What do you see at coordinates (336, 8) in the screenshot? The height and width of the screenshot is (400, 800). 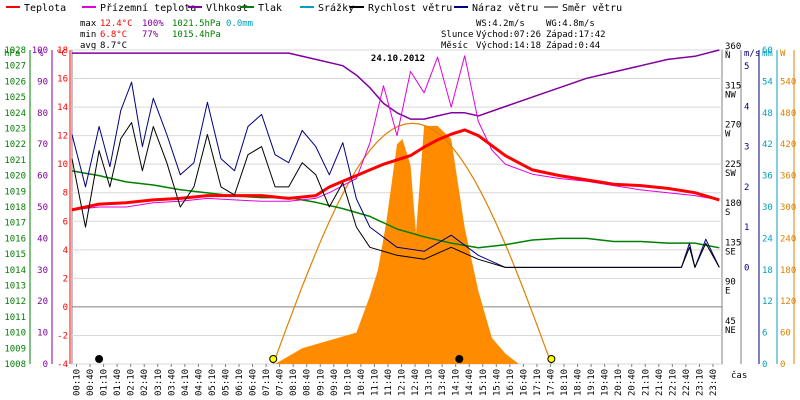 I see `legend-label-srazky: Srážky` at bounding box center [336, 8].